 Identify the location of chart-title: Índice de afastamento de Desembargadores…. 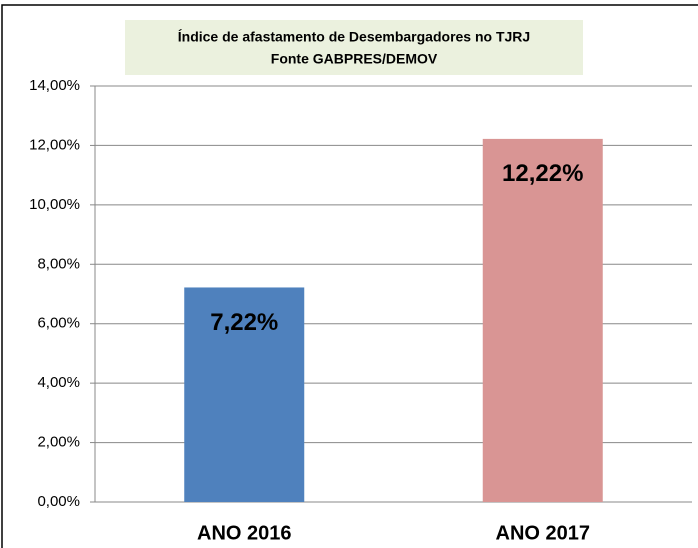
(354, 37).